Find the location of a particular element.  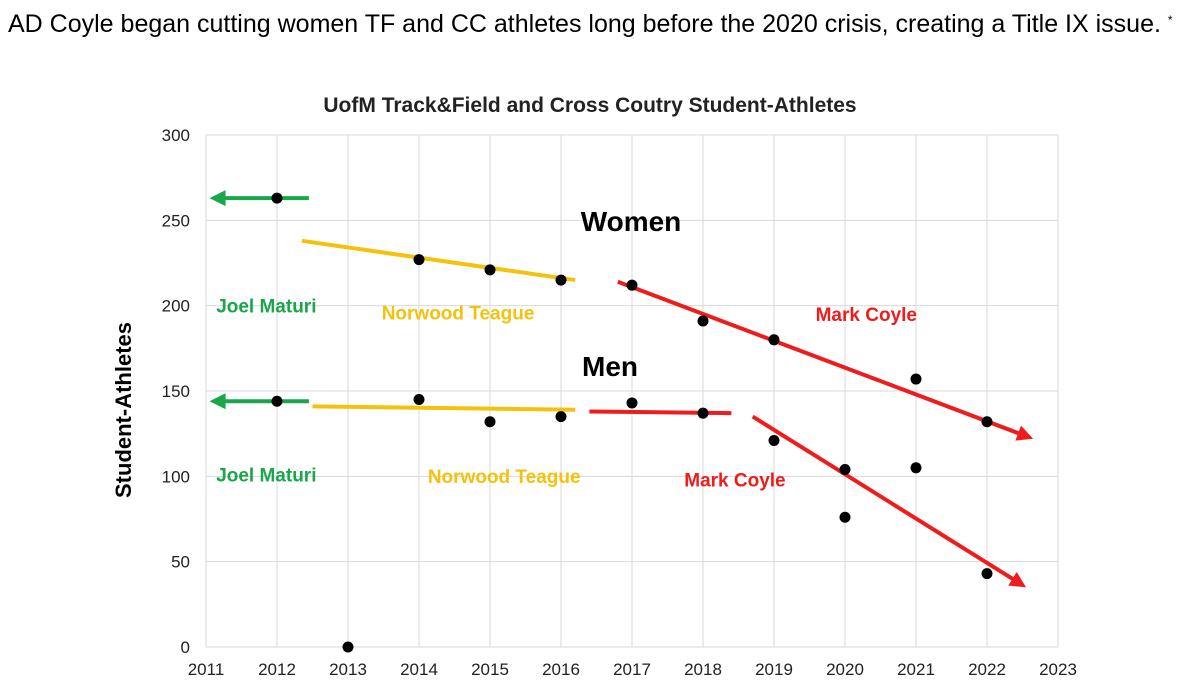

y-tick-label: 150 is located at coordinates (176, 391).